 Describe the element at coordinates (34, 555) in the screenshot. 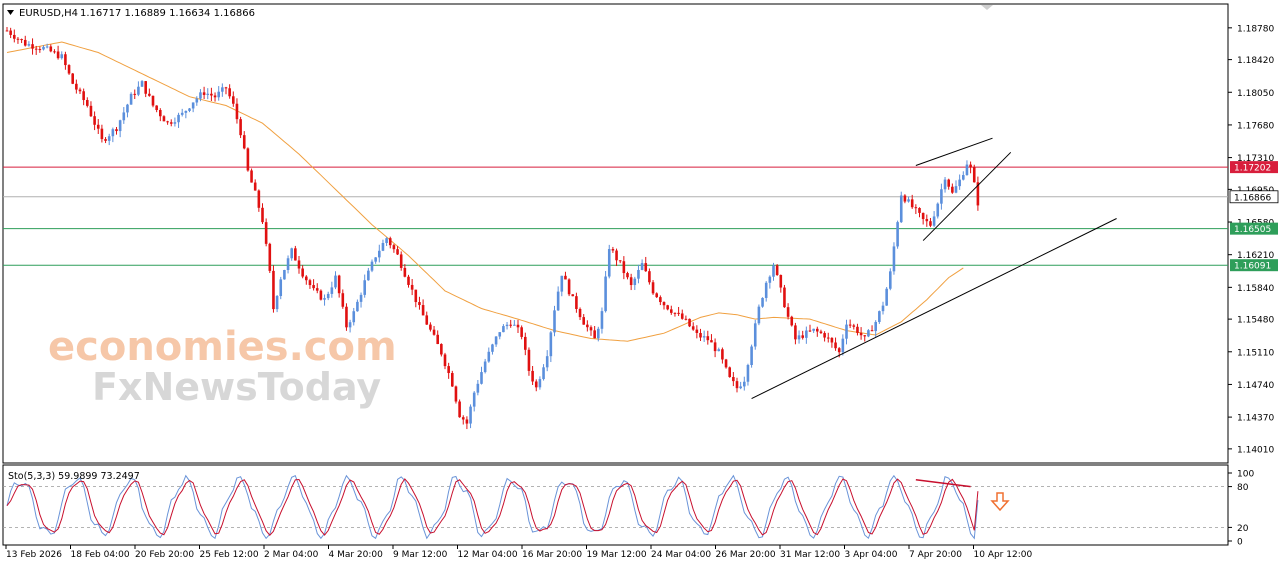

I see `x-tick-label: 13 Feb 2026` at that location.